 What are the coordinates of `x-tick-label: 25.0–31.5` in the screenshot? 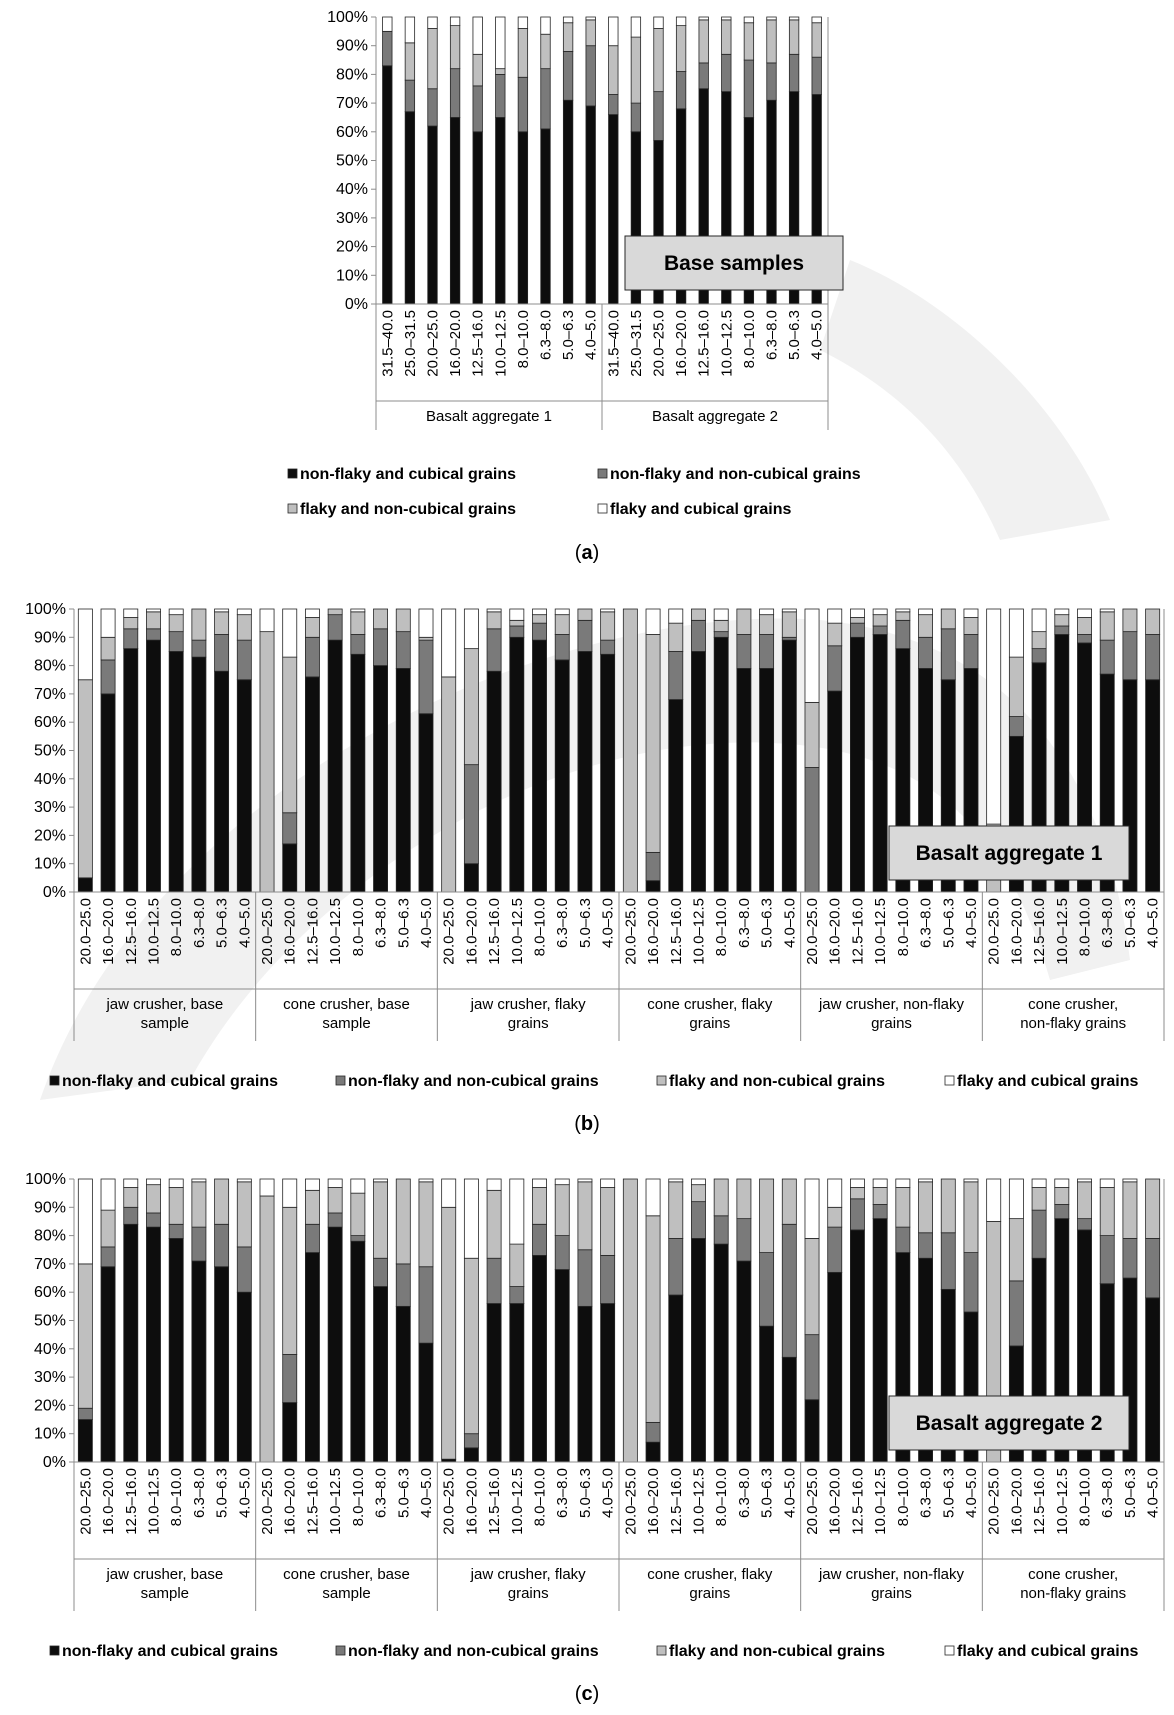 It's located at (410, 343).